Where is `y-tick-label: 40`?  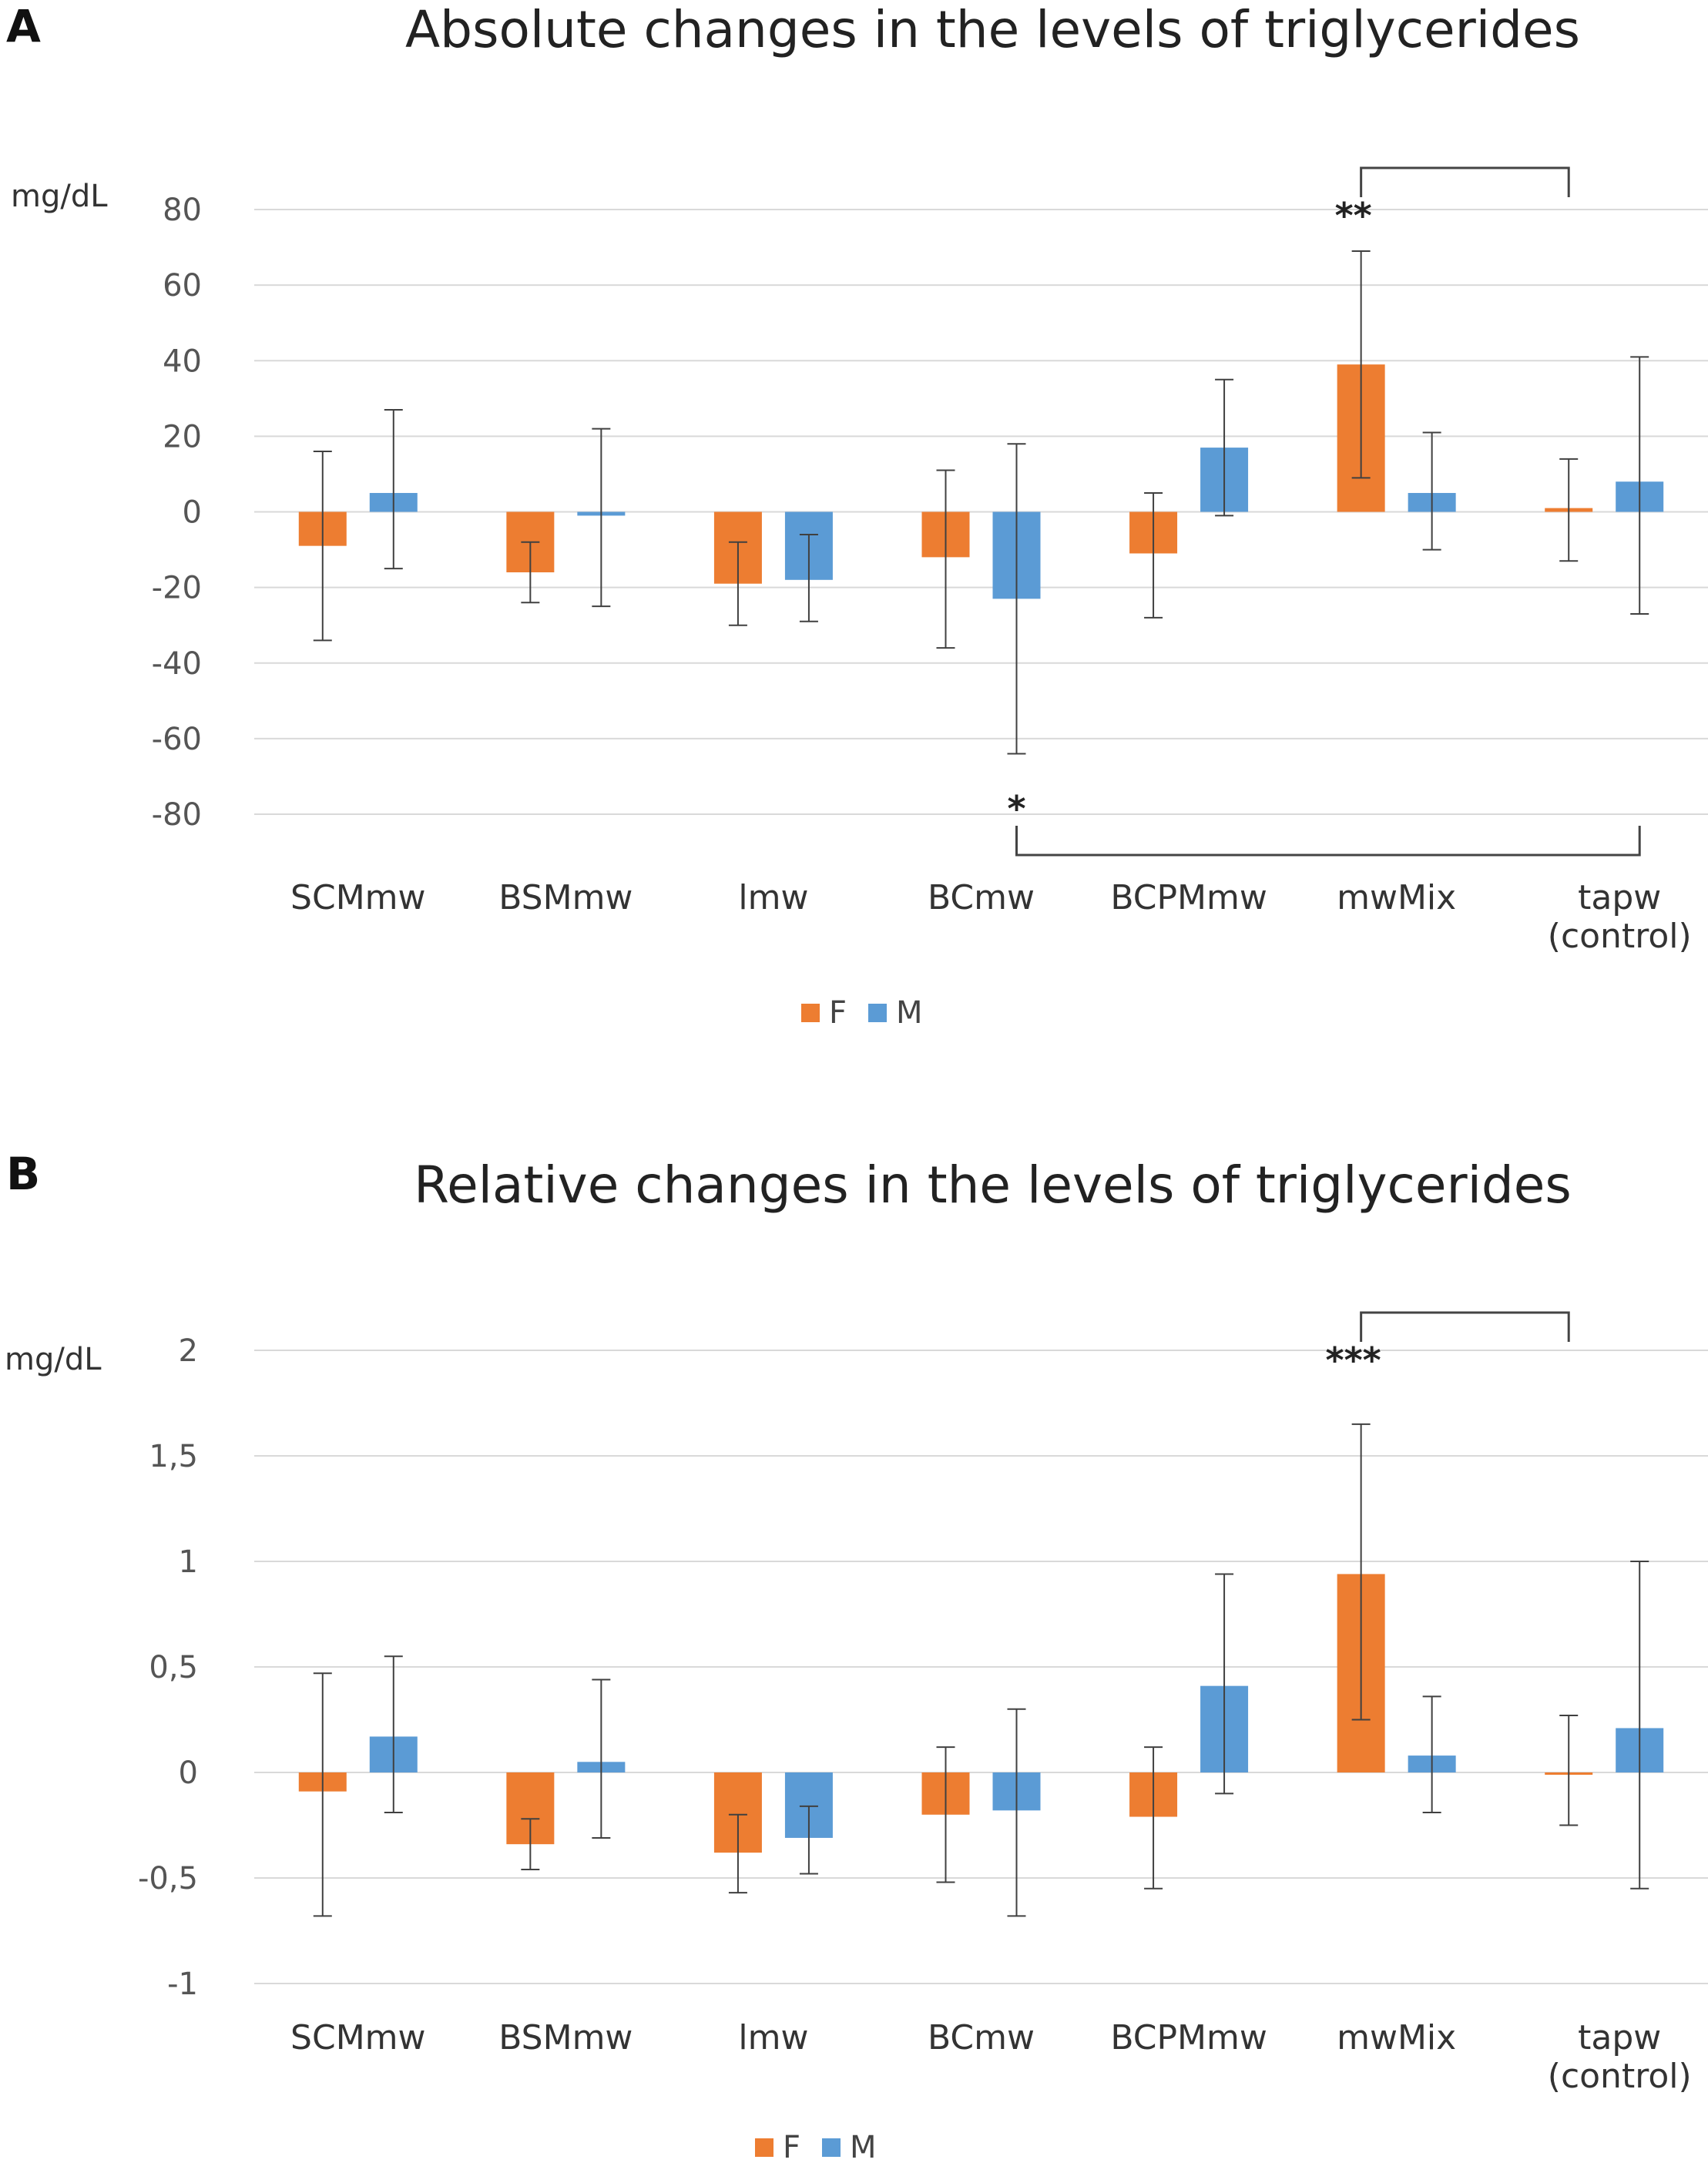
y-tick-label: 40 is located at coordinates (182, 361).